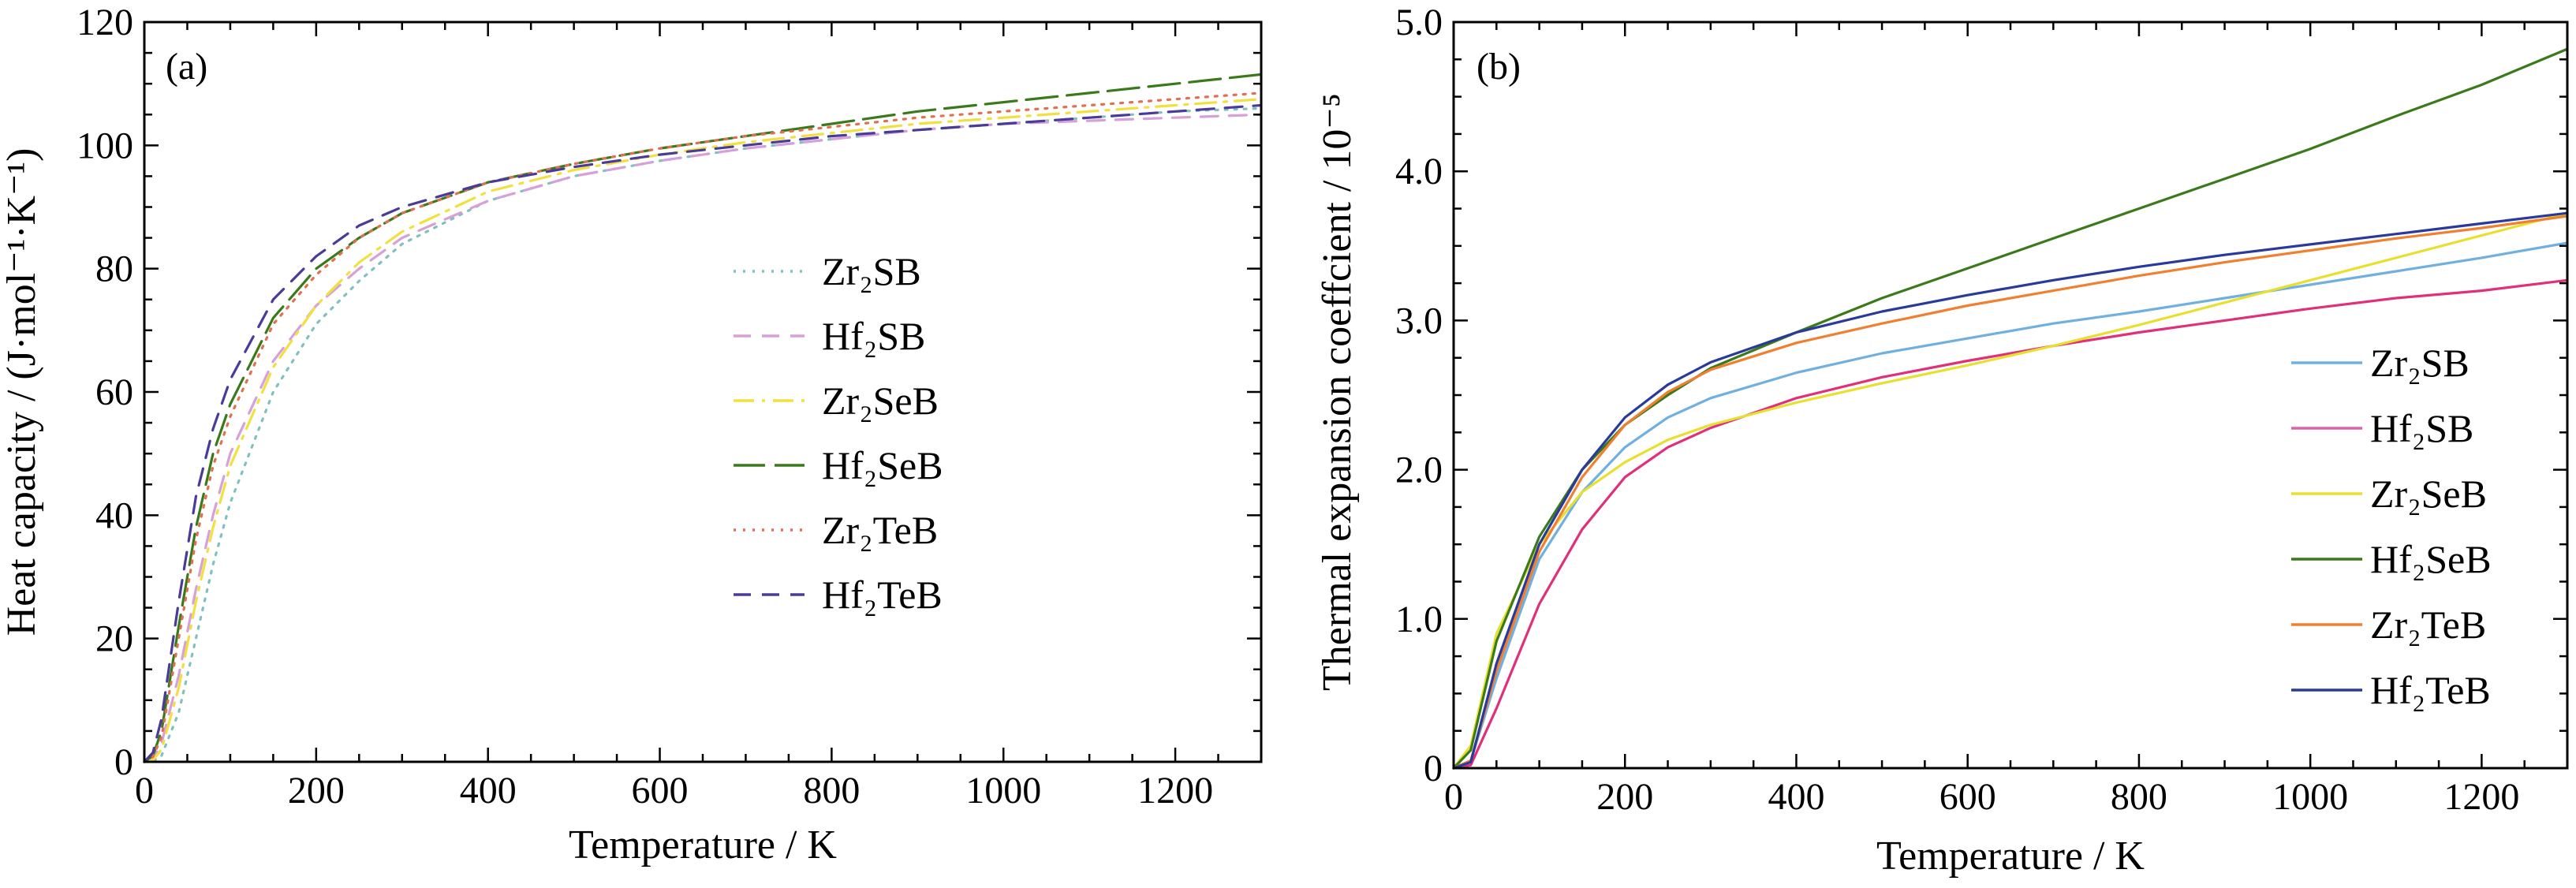 The height and width of the screenshot is (888, 2576). Describe the element at coordinates (114, 639) in the screenshot. I see `y-tick-label: 20` at that location.